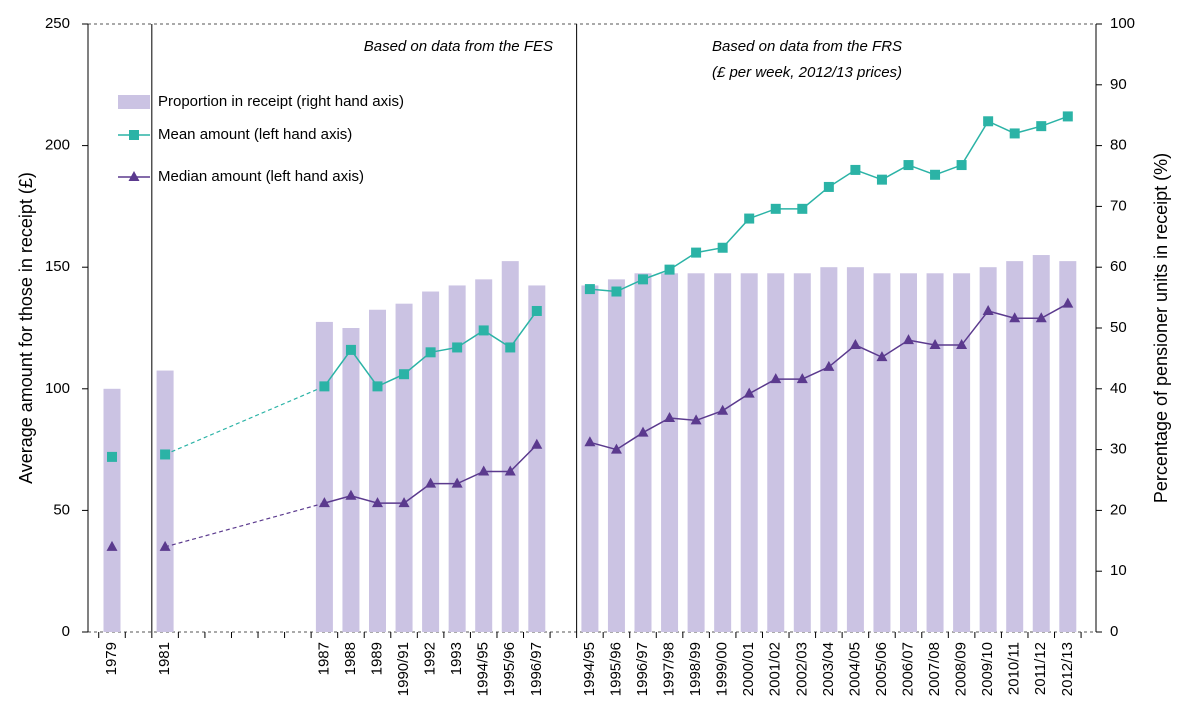 This screenshot has height=719, width=1178. Describe the element at coordinates (244, 525) in the screenshot. I see `gap-connector` at that location.